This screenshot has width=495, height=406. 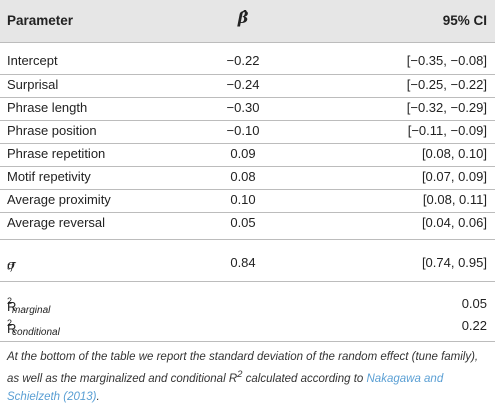 I want to click on r2-conditional-row: R 2conditional 0.22, so click(x=247, y=326).